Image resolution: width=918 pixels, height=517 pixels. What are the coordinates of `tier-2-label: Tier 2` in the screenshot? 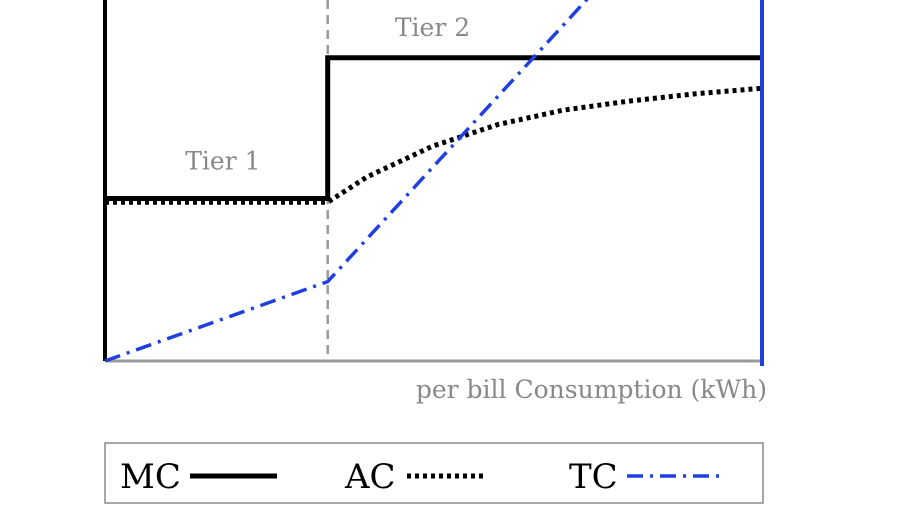 It's located at (432, 27).